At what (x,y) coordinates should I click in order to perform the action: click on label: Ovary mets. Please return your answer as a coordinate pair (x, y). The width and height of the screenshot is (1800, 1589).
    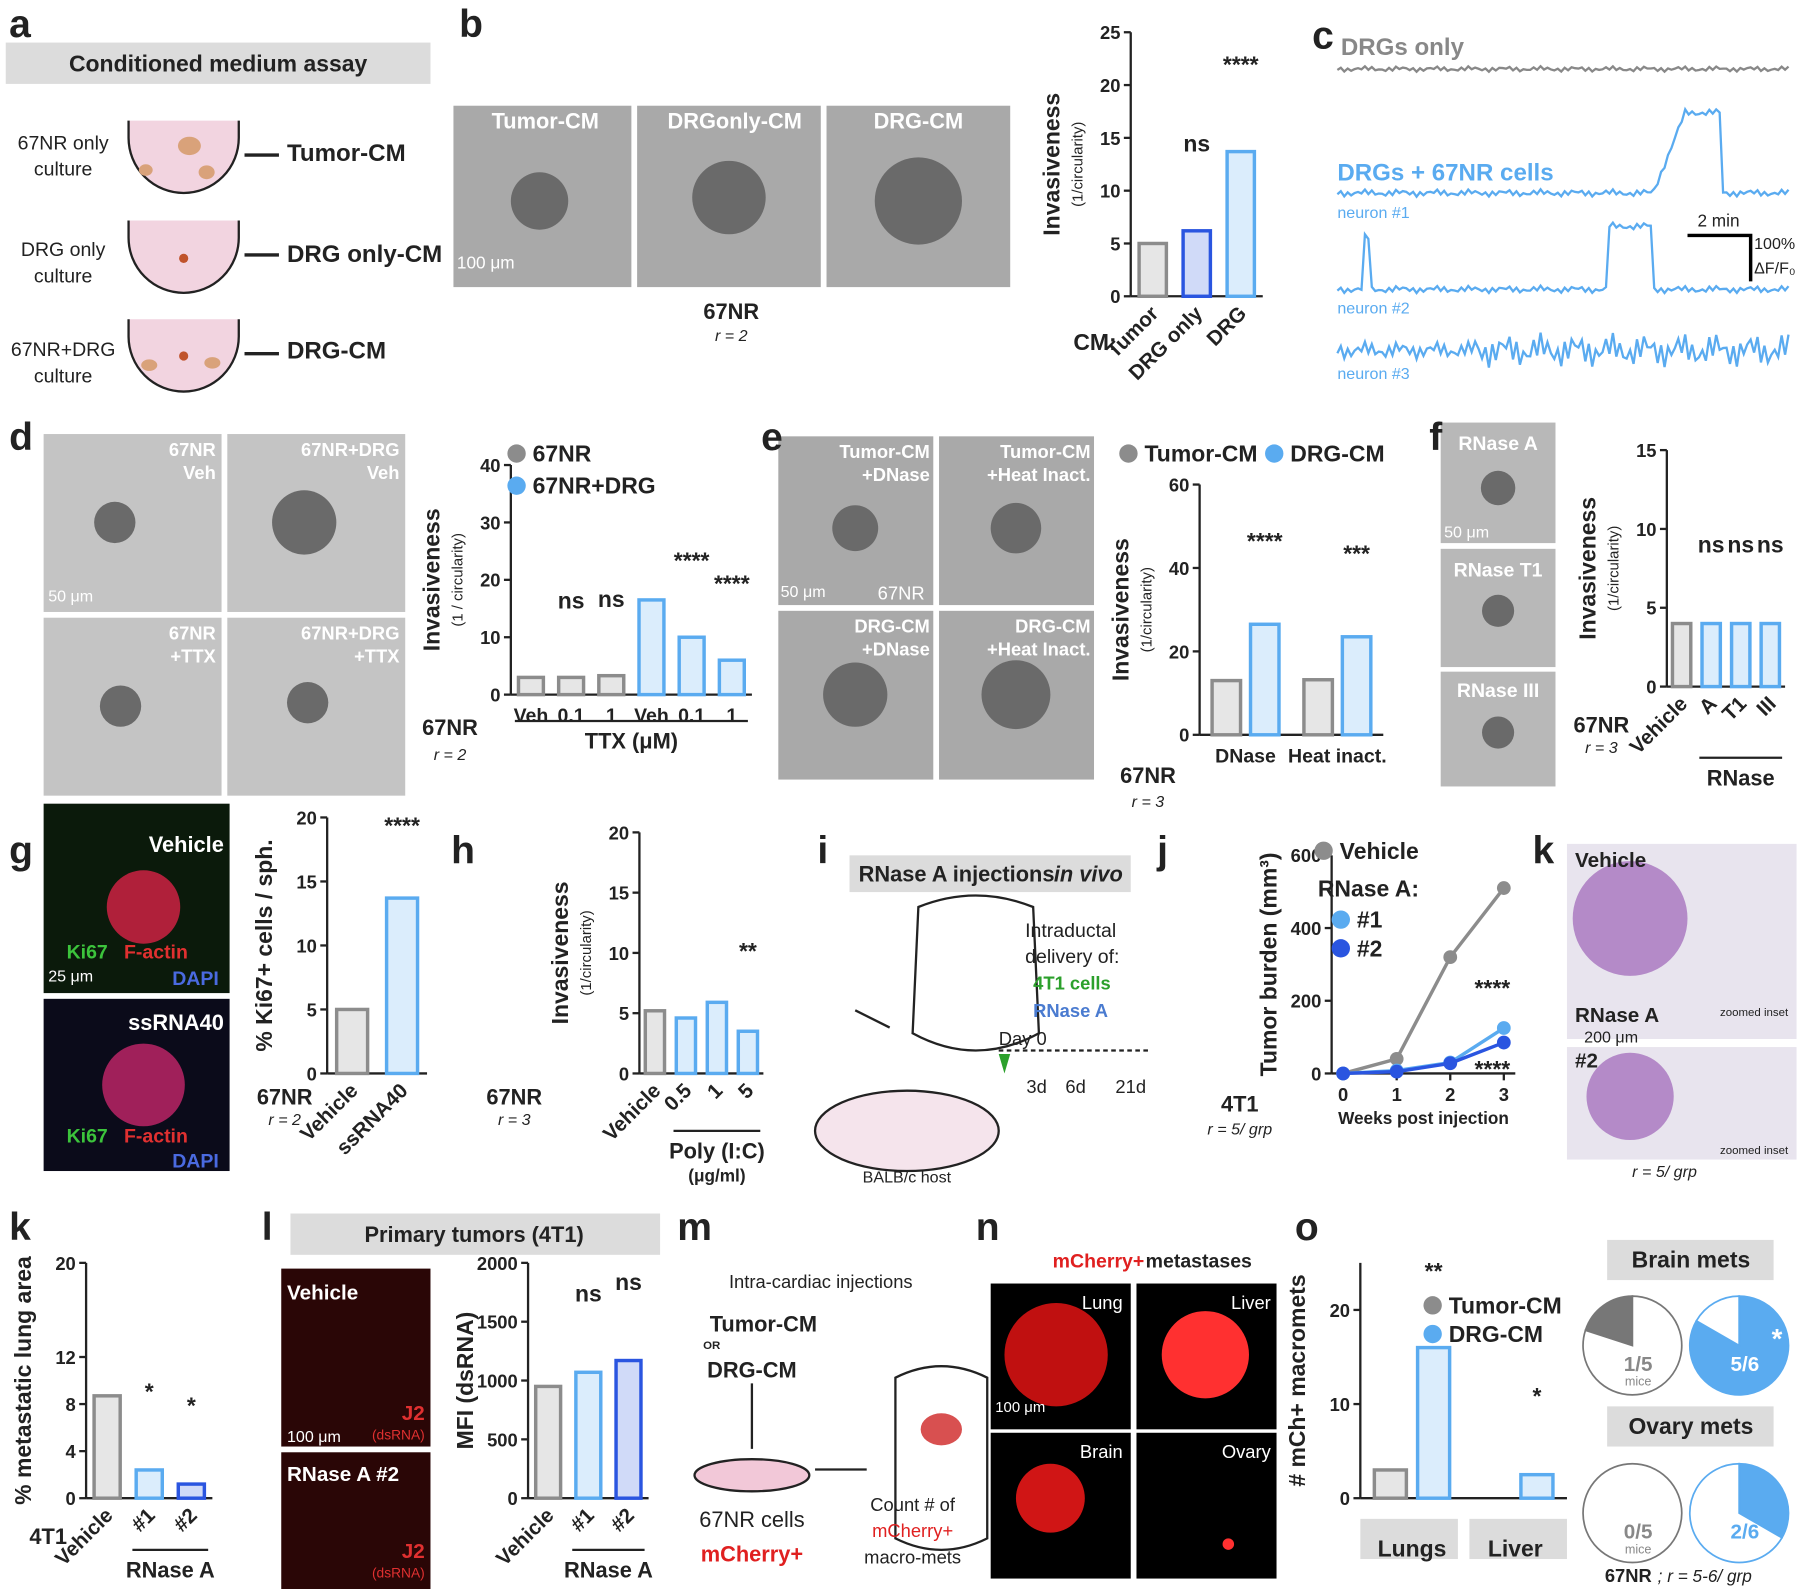
    Looking at the image, I should click on (1690, 1426).